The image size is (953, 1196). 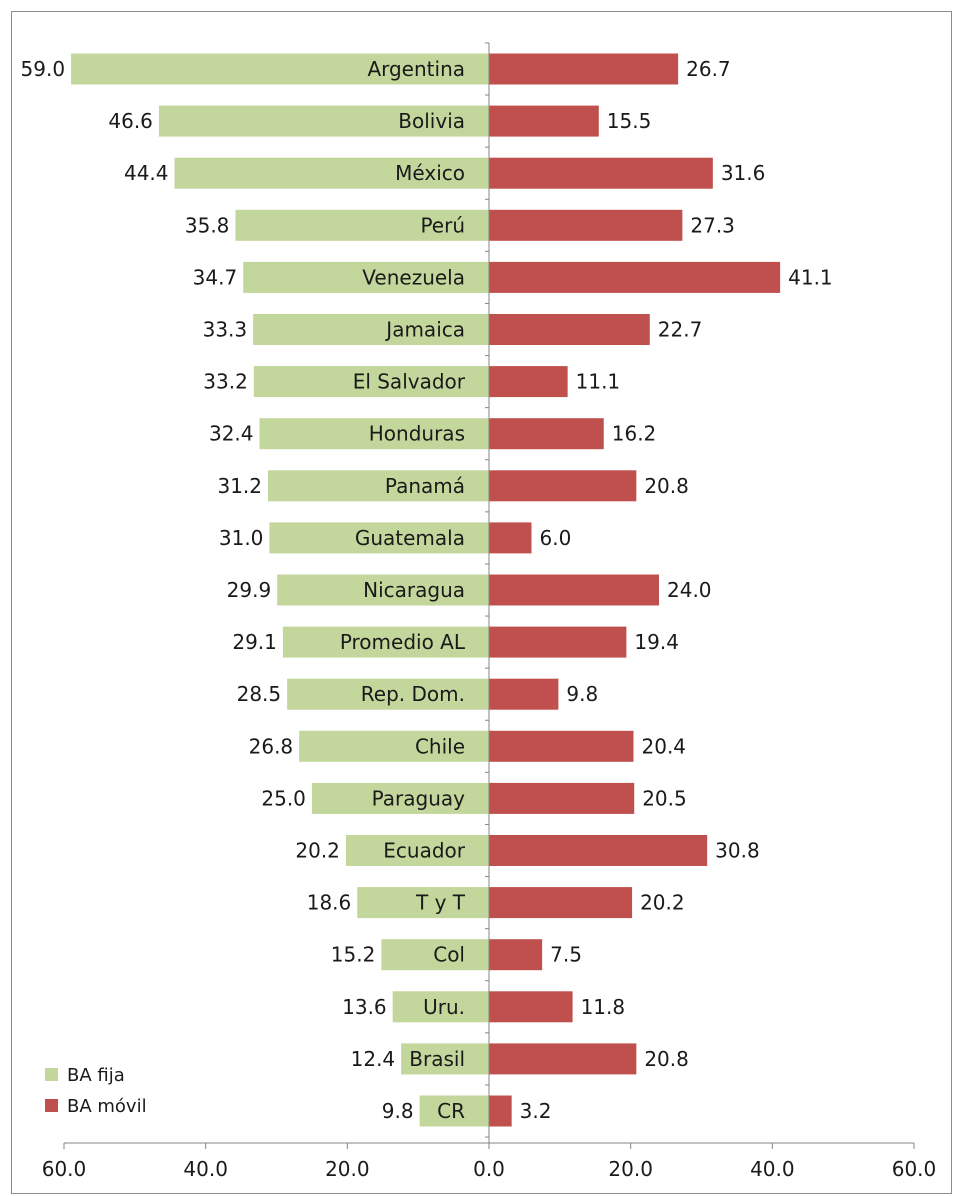 I want to click on bar-ba-fija-uru, so click(x=440, y=1007).